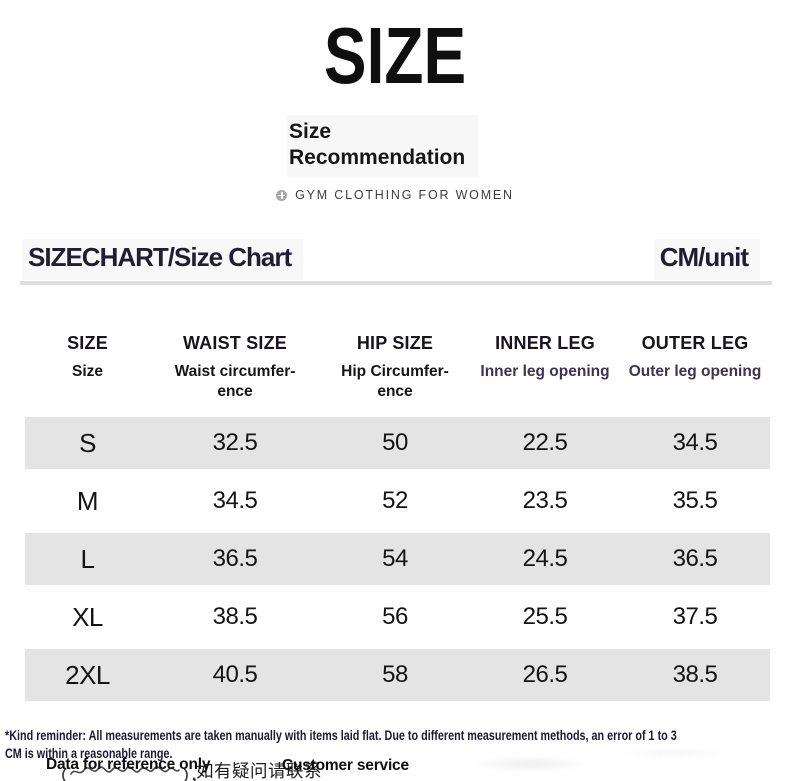  I want to click on hip-cell: 52, so click(395, 500).